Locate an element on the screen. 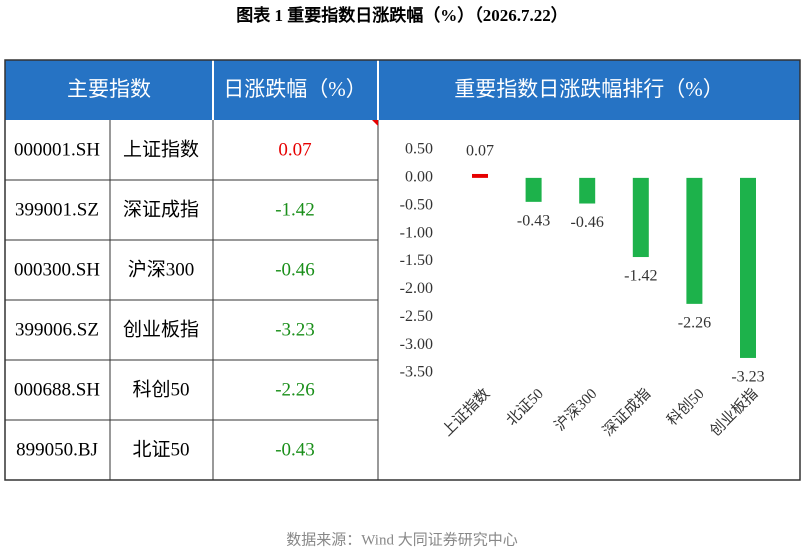  y-tick-label: -1.50 is located at coordinates (416, 260).